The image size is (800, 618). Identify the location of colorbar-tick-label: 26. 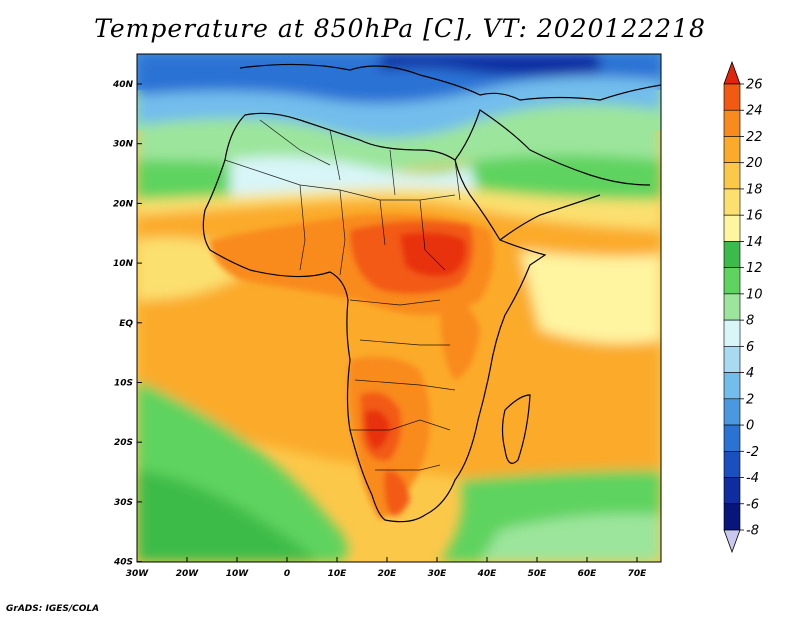
(754, 85).